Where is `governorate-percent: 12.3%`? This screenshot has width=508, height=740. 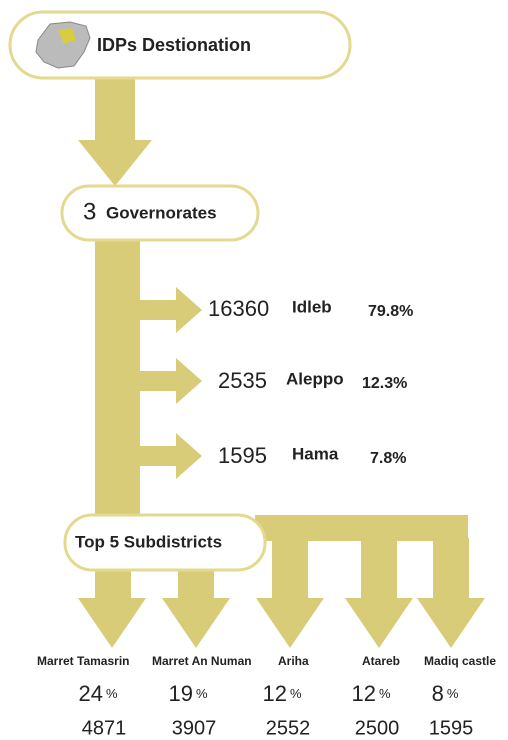 governorate-percent: 12.3% is located at coordinates (384, 383).